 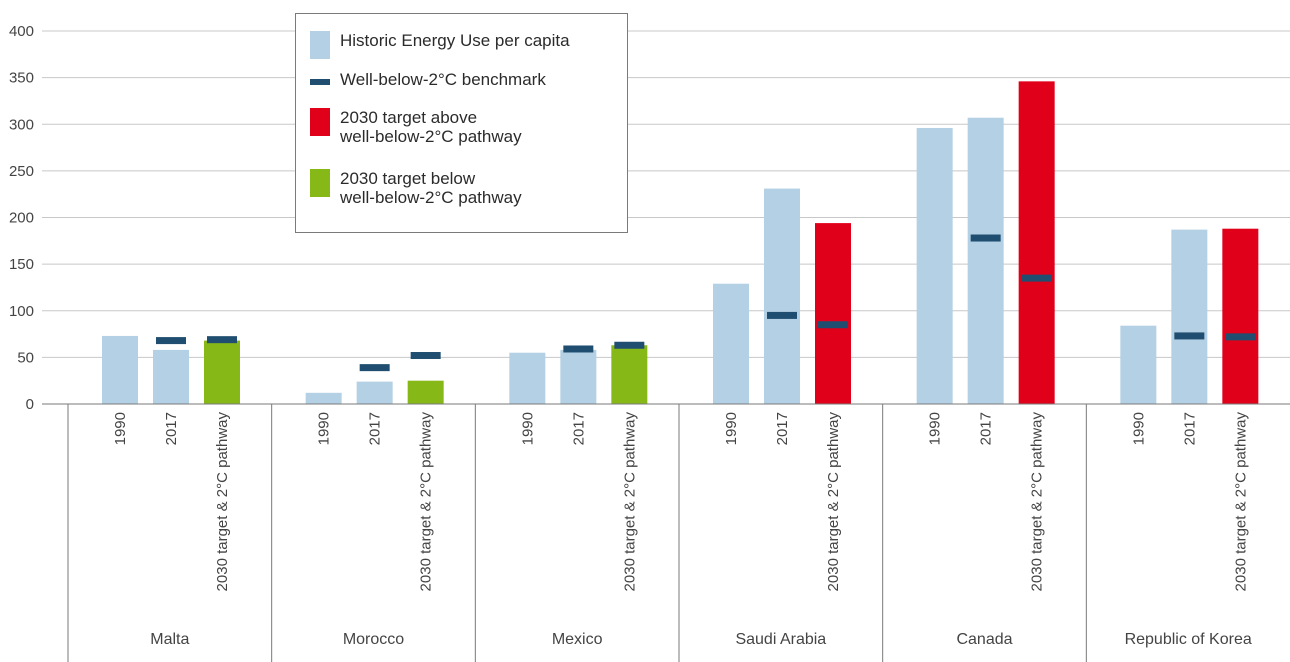 What do you see at coordinates (780, 639) in the screenshot?
I see `country-label: Saudi Arabia` at bounding box center [780, 639].